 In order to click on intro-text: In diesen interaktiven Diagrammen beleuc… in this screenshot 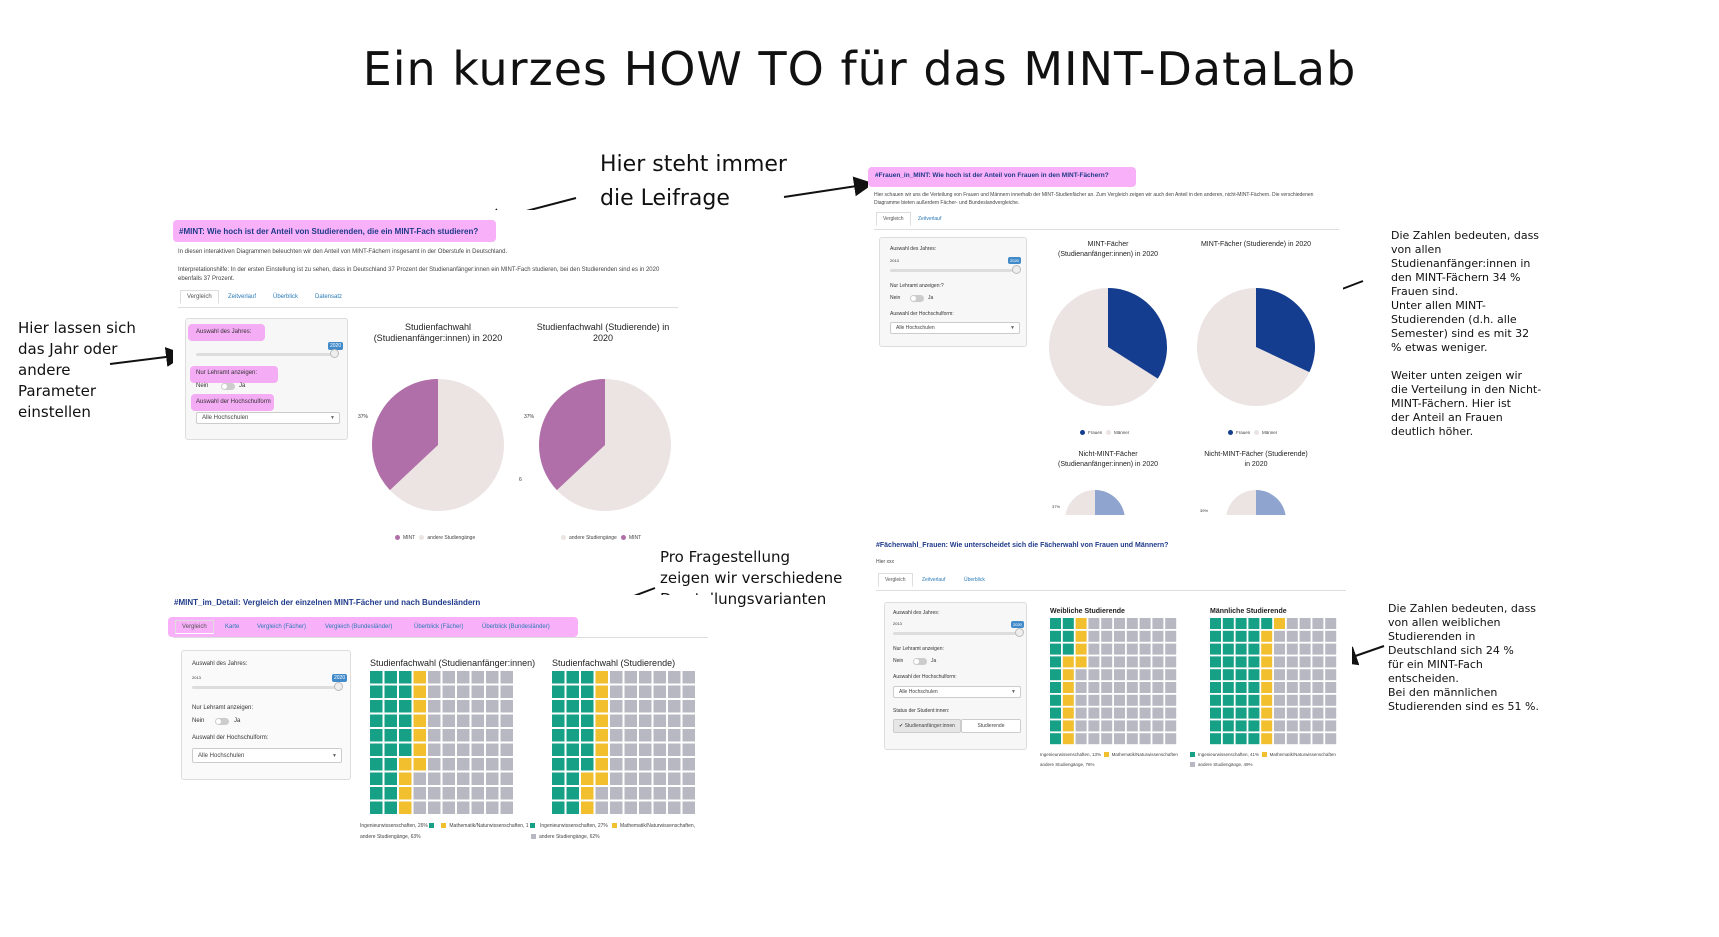, I will do `click(343, 252)`.